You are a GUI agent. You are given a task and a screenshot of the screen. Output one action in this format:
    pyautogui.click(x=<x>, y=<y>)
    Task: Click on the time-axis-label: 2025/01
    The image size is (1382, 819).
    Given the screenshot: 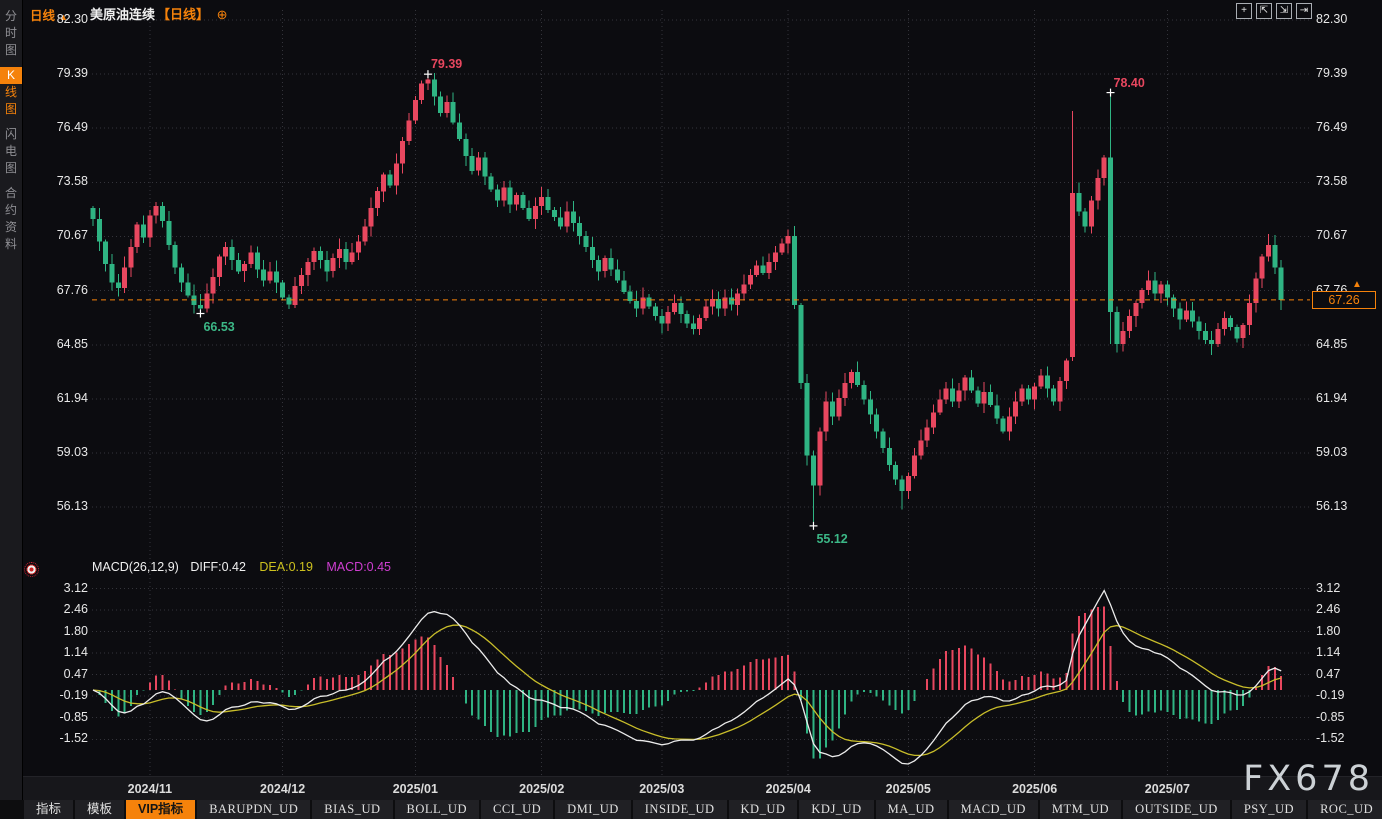 What is the action you would take?
    pyautogui.click(x=415, y=789)
    